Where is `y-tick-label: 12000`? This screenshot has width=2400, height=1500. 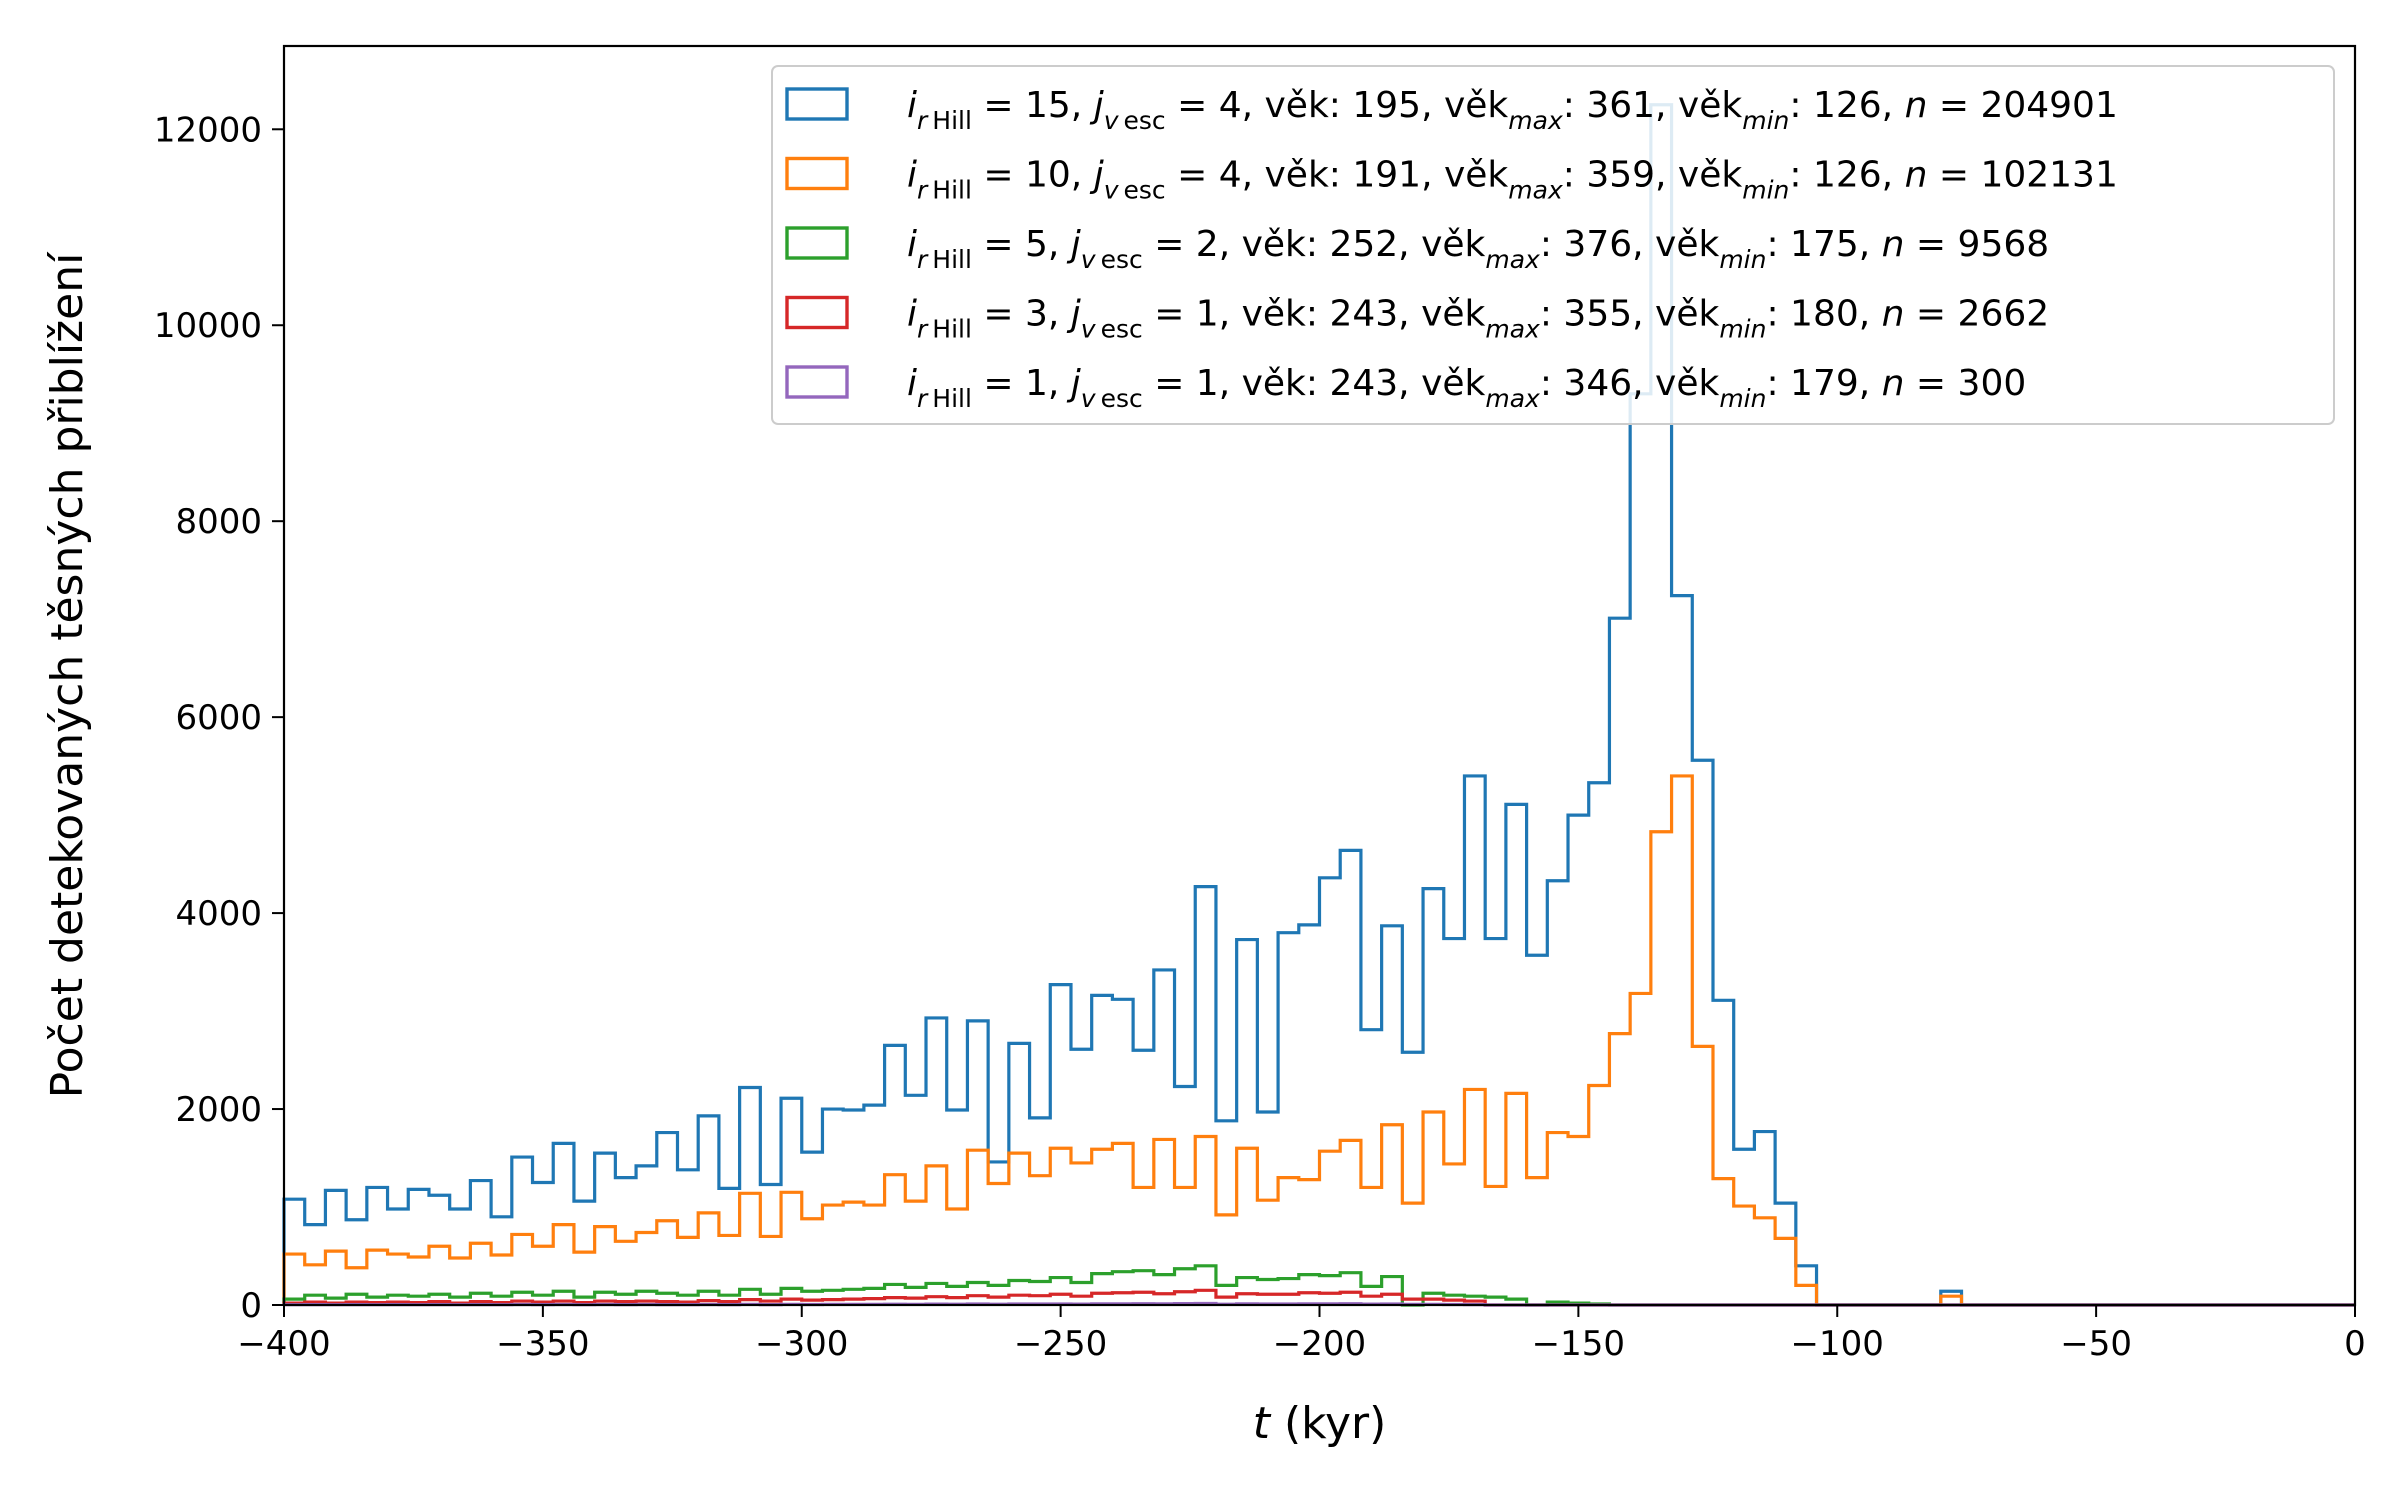
y-tick-label: 12000 is located at coordinates (208, 130).